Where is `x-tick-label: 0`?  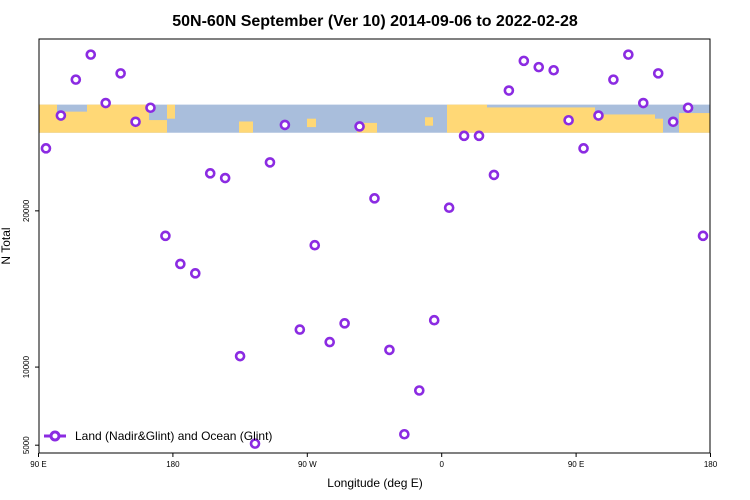
x-tick-label: 0 is located at coordinates (441, 464).